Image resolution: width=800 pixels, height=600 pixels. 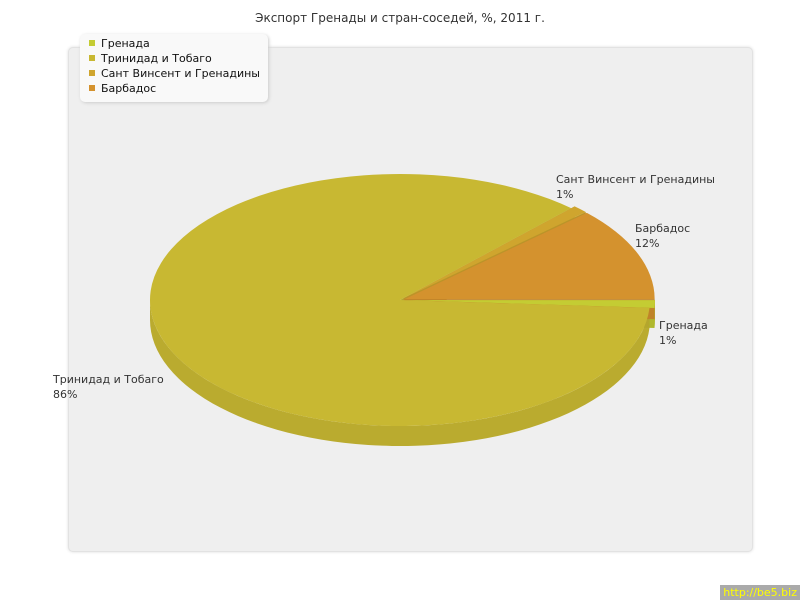 I want to click on legend-label: Тринидад и Тобаго, so click(x=156, y=58).